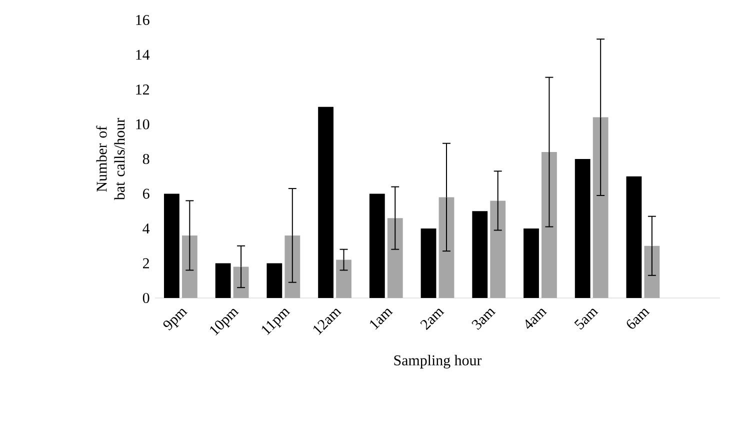 The height and width of the screenshot is (442, 741). I want to click on x-tick-label: 6am, so click(638, 318).